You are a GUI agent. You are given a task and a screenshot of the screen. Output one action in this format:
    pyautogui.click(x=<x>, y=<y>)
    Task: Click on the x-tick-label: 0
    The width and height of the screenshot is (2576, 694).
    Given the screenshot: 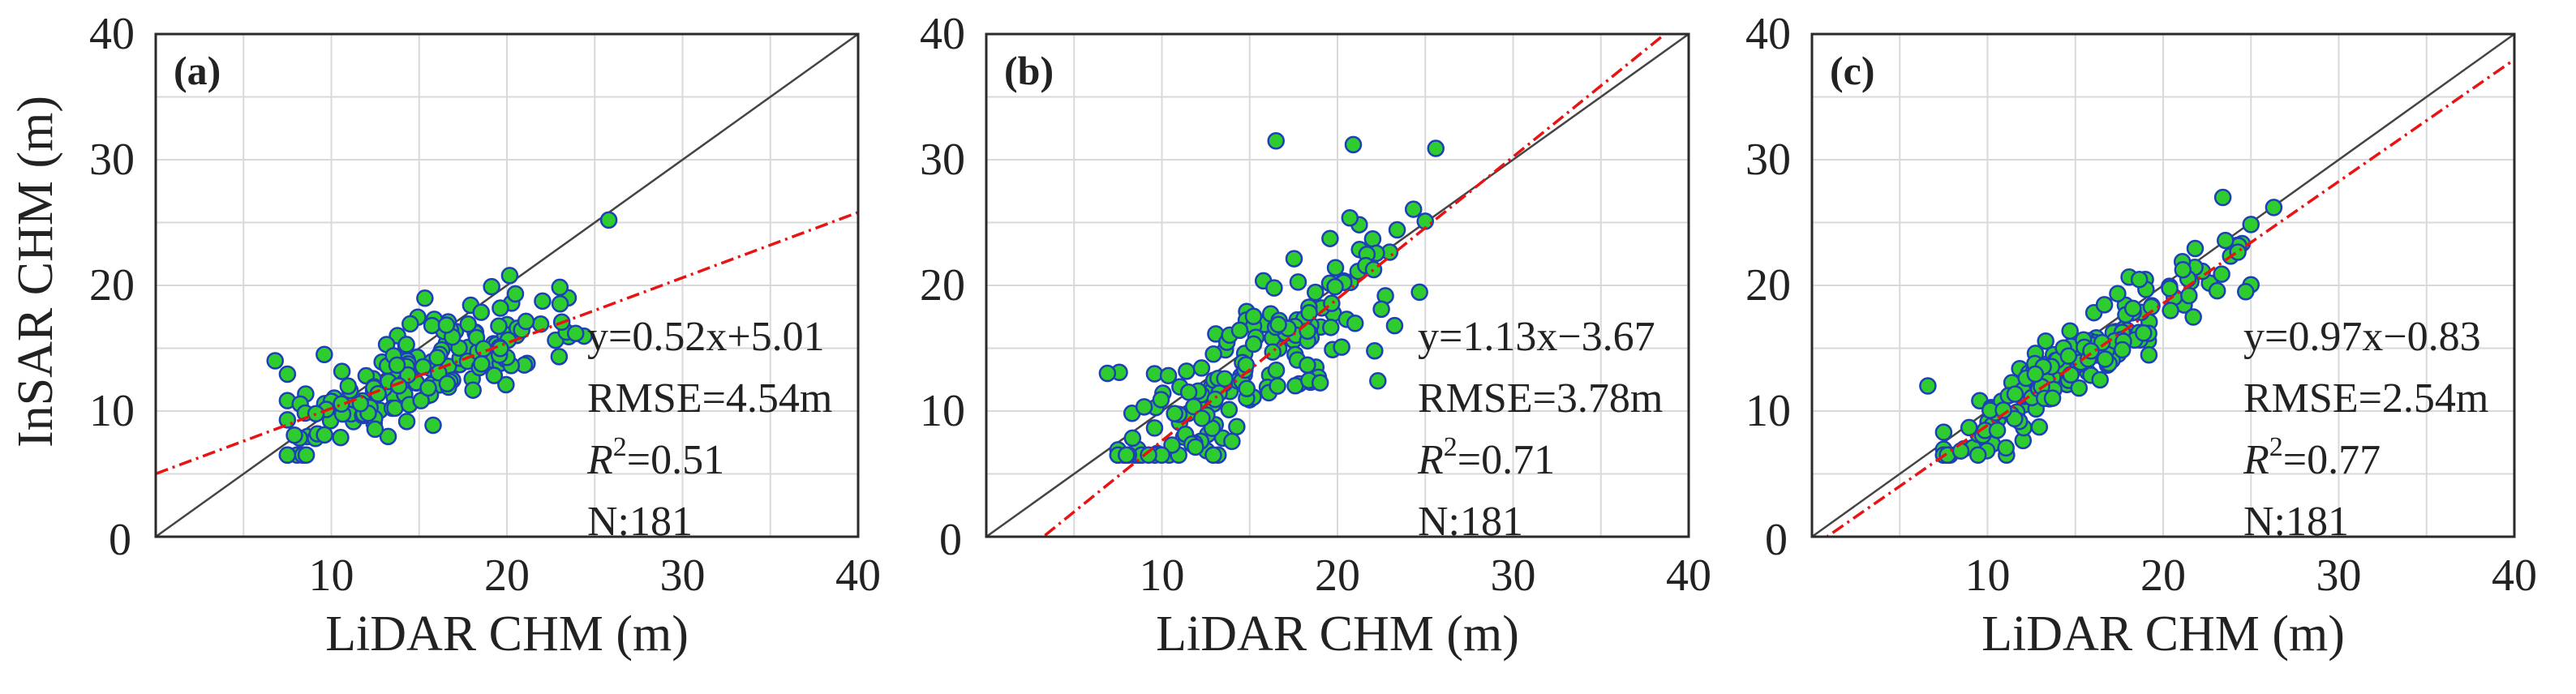 What is the action you would take?
    pyautogui.click(x=950, y=540)
    